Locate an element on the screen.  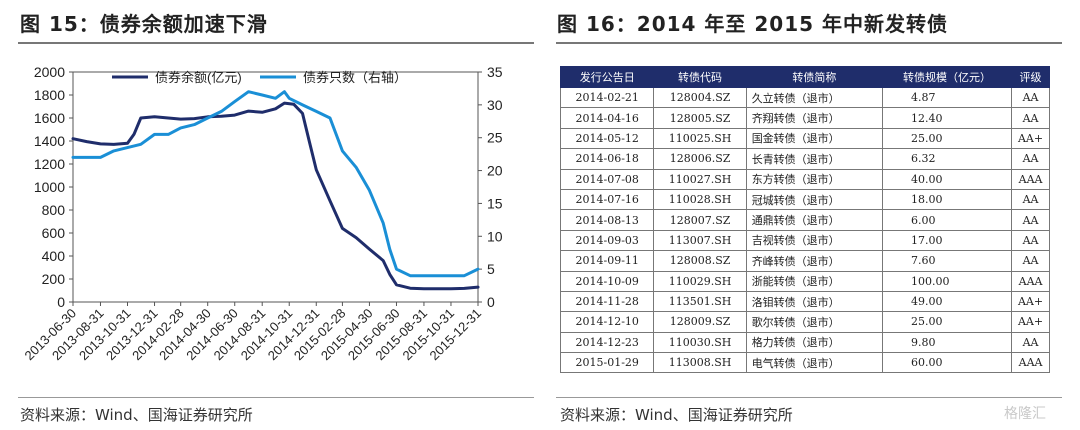
table-row: 2014-08-13 128007.SZ 通鼎转债（退市） 6.00 AA is located at coordinates (804, 220).